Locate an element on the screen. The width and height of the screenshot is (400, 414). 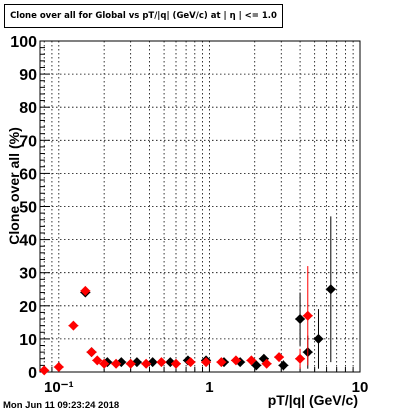
y-tick-label: 80 is located at coordinates (28, 108).